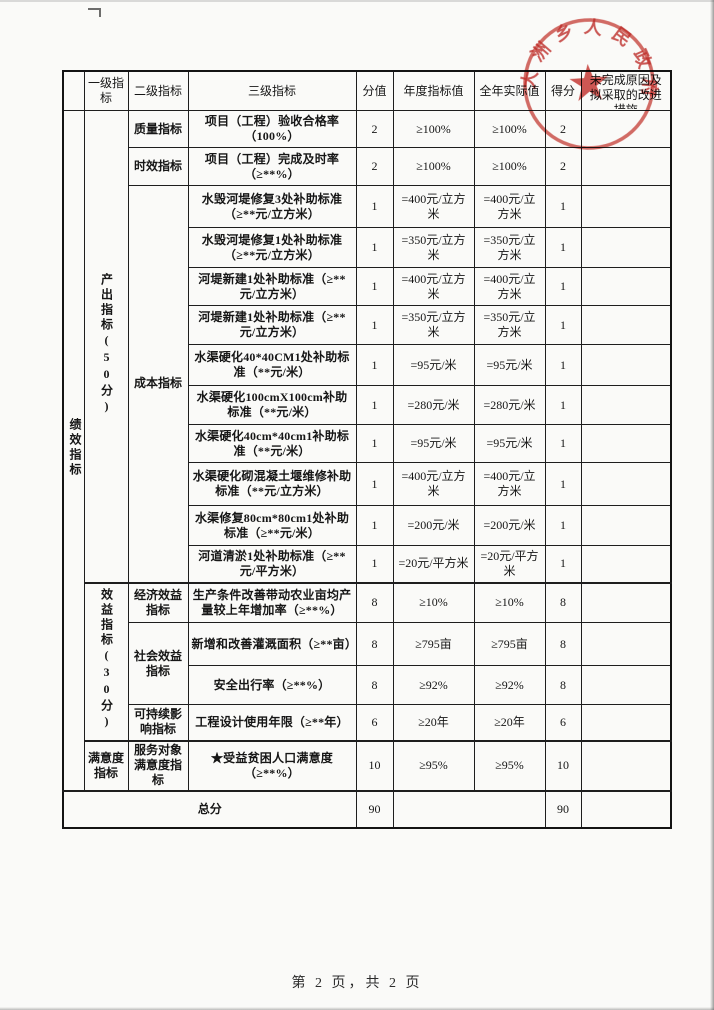 The height and width of the screenshot is (1010, 714). I want to click on cell-actual: =350元/立方米, so click(509, 325).